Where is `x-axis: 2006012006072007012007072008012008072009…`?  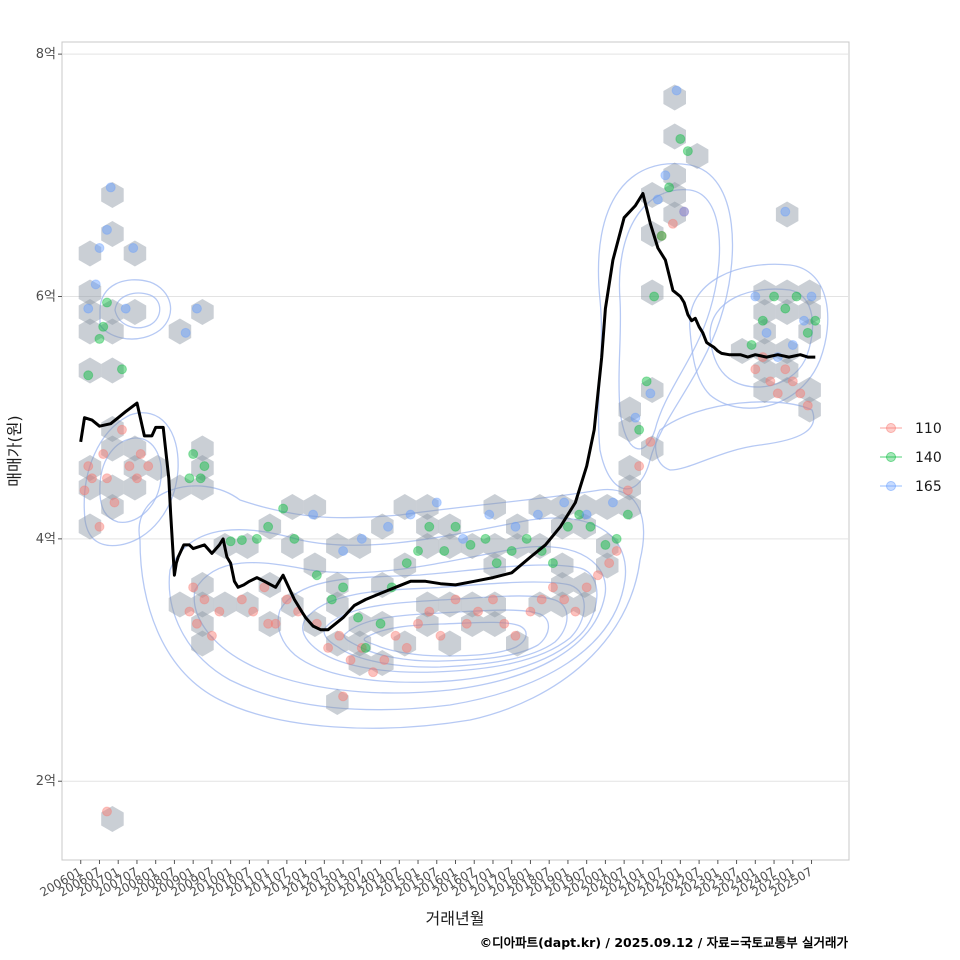 x-axis: 2006012006072007012007072008012008072009… is located at coordinates (426, 880).